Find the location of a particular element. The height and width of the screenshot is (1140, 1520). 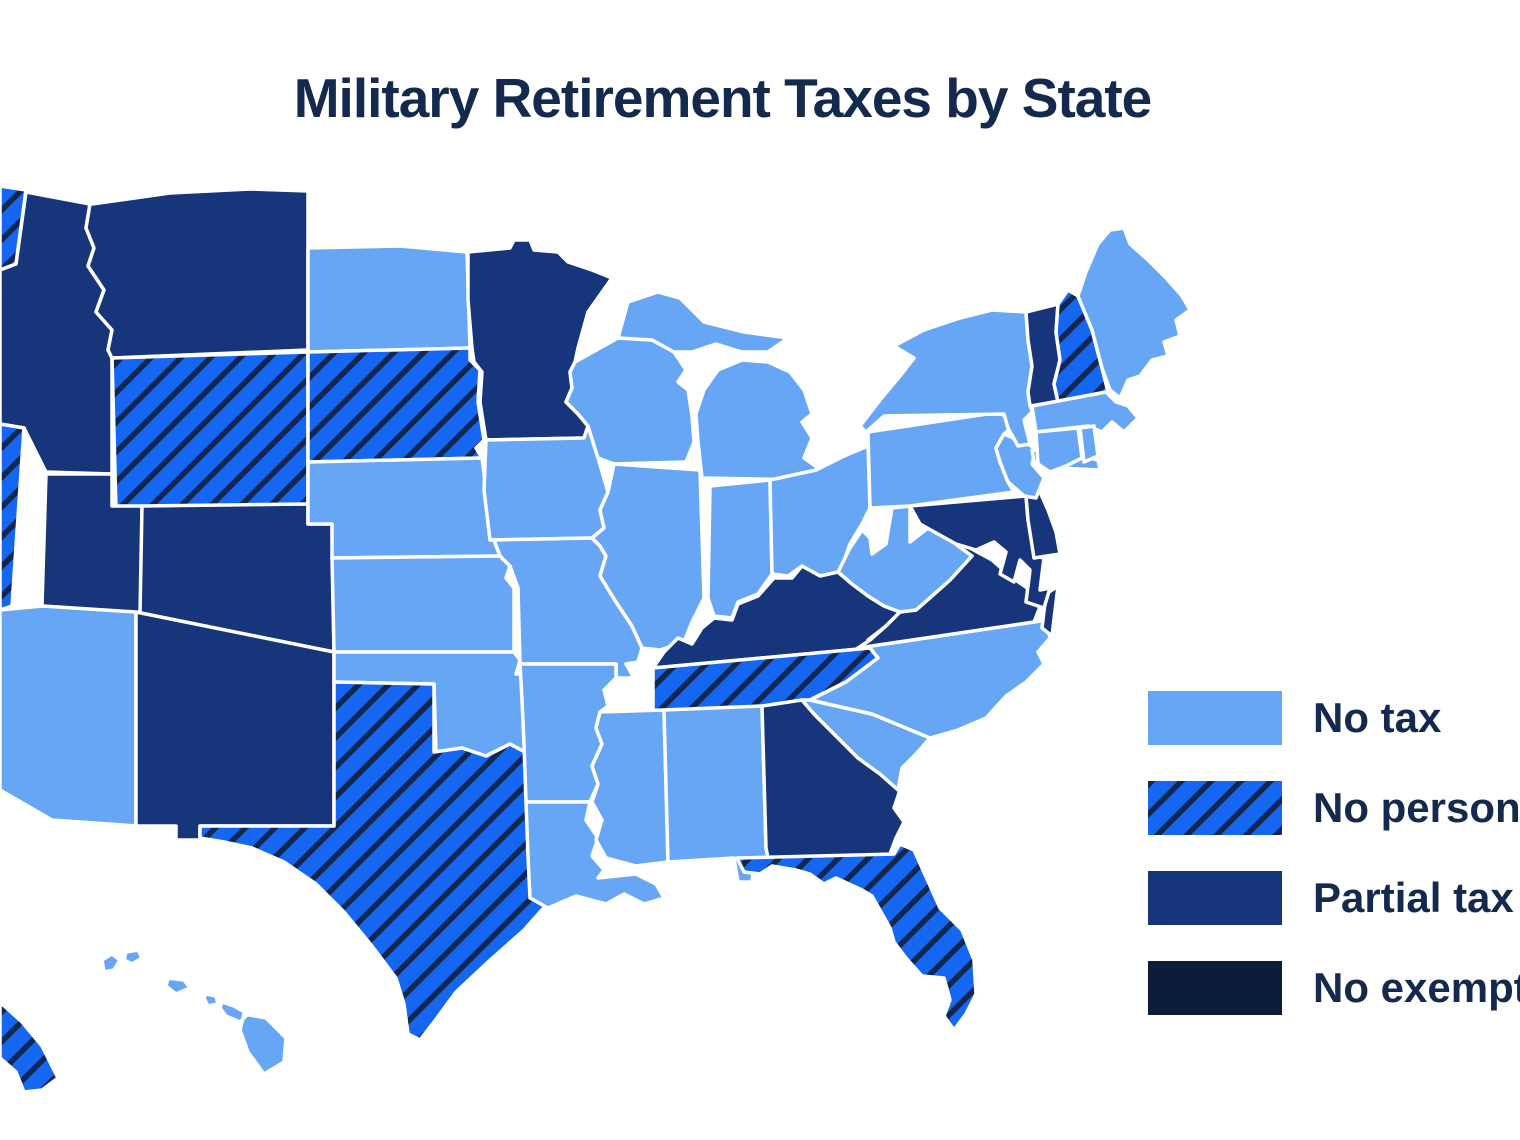

state-iowa is located at coordinates (546, 483).